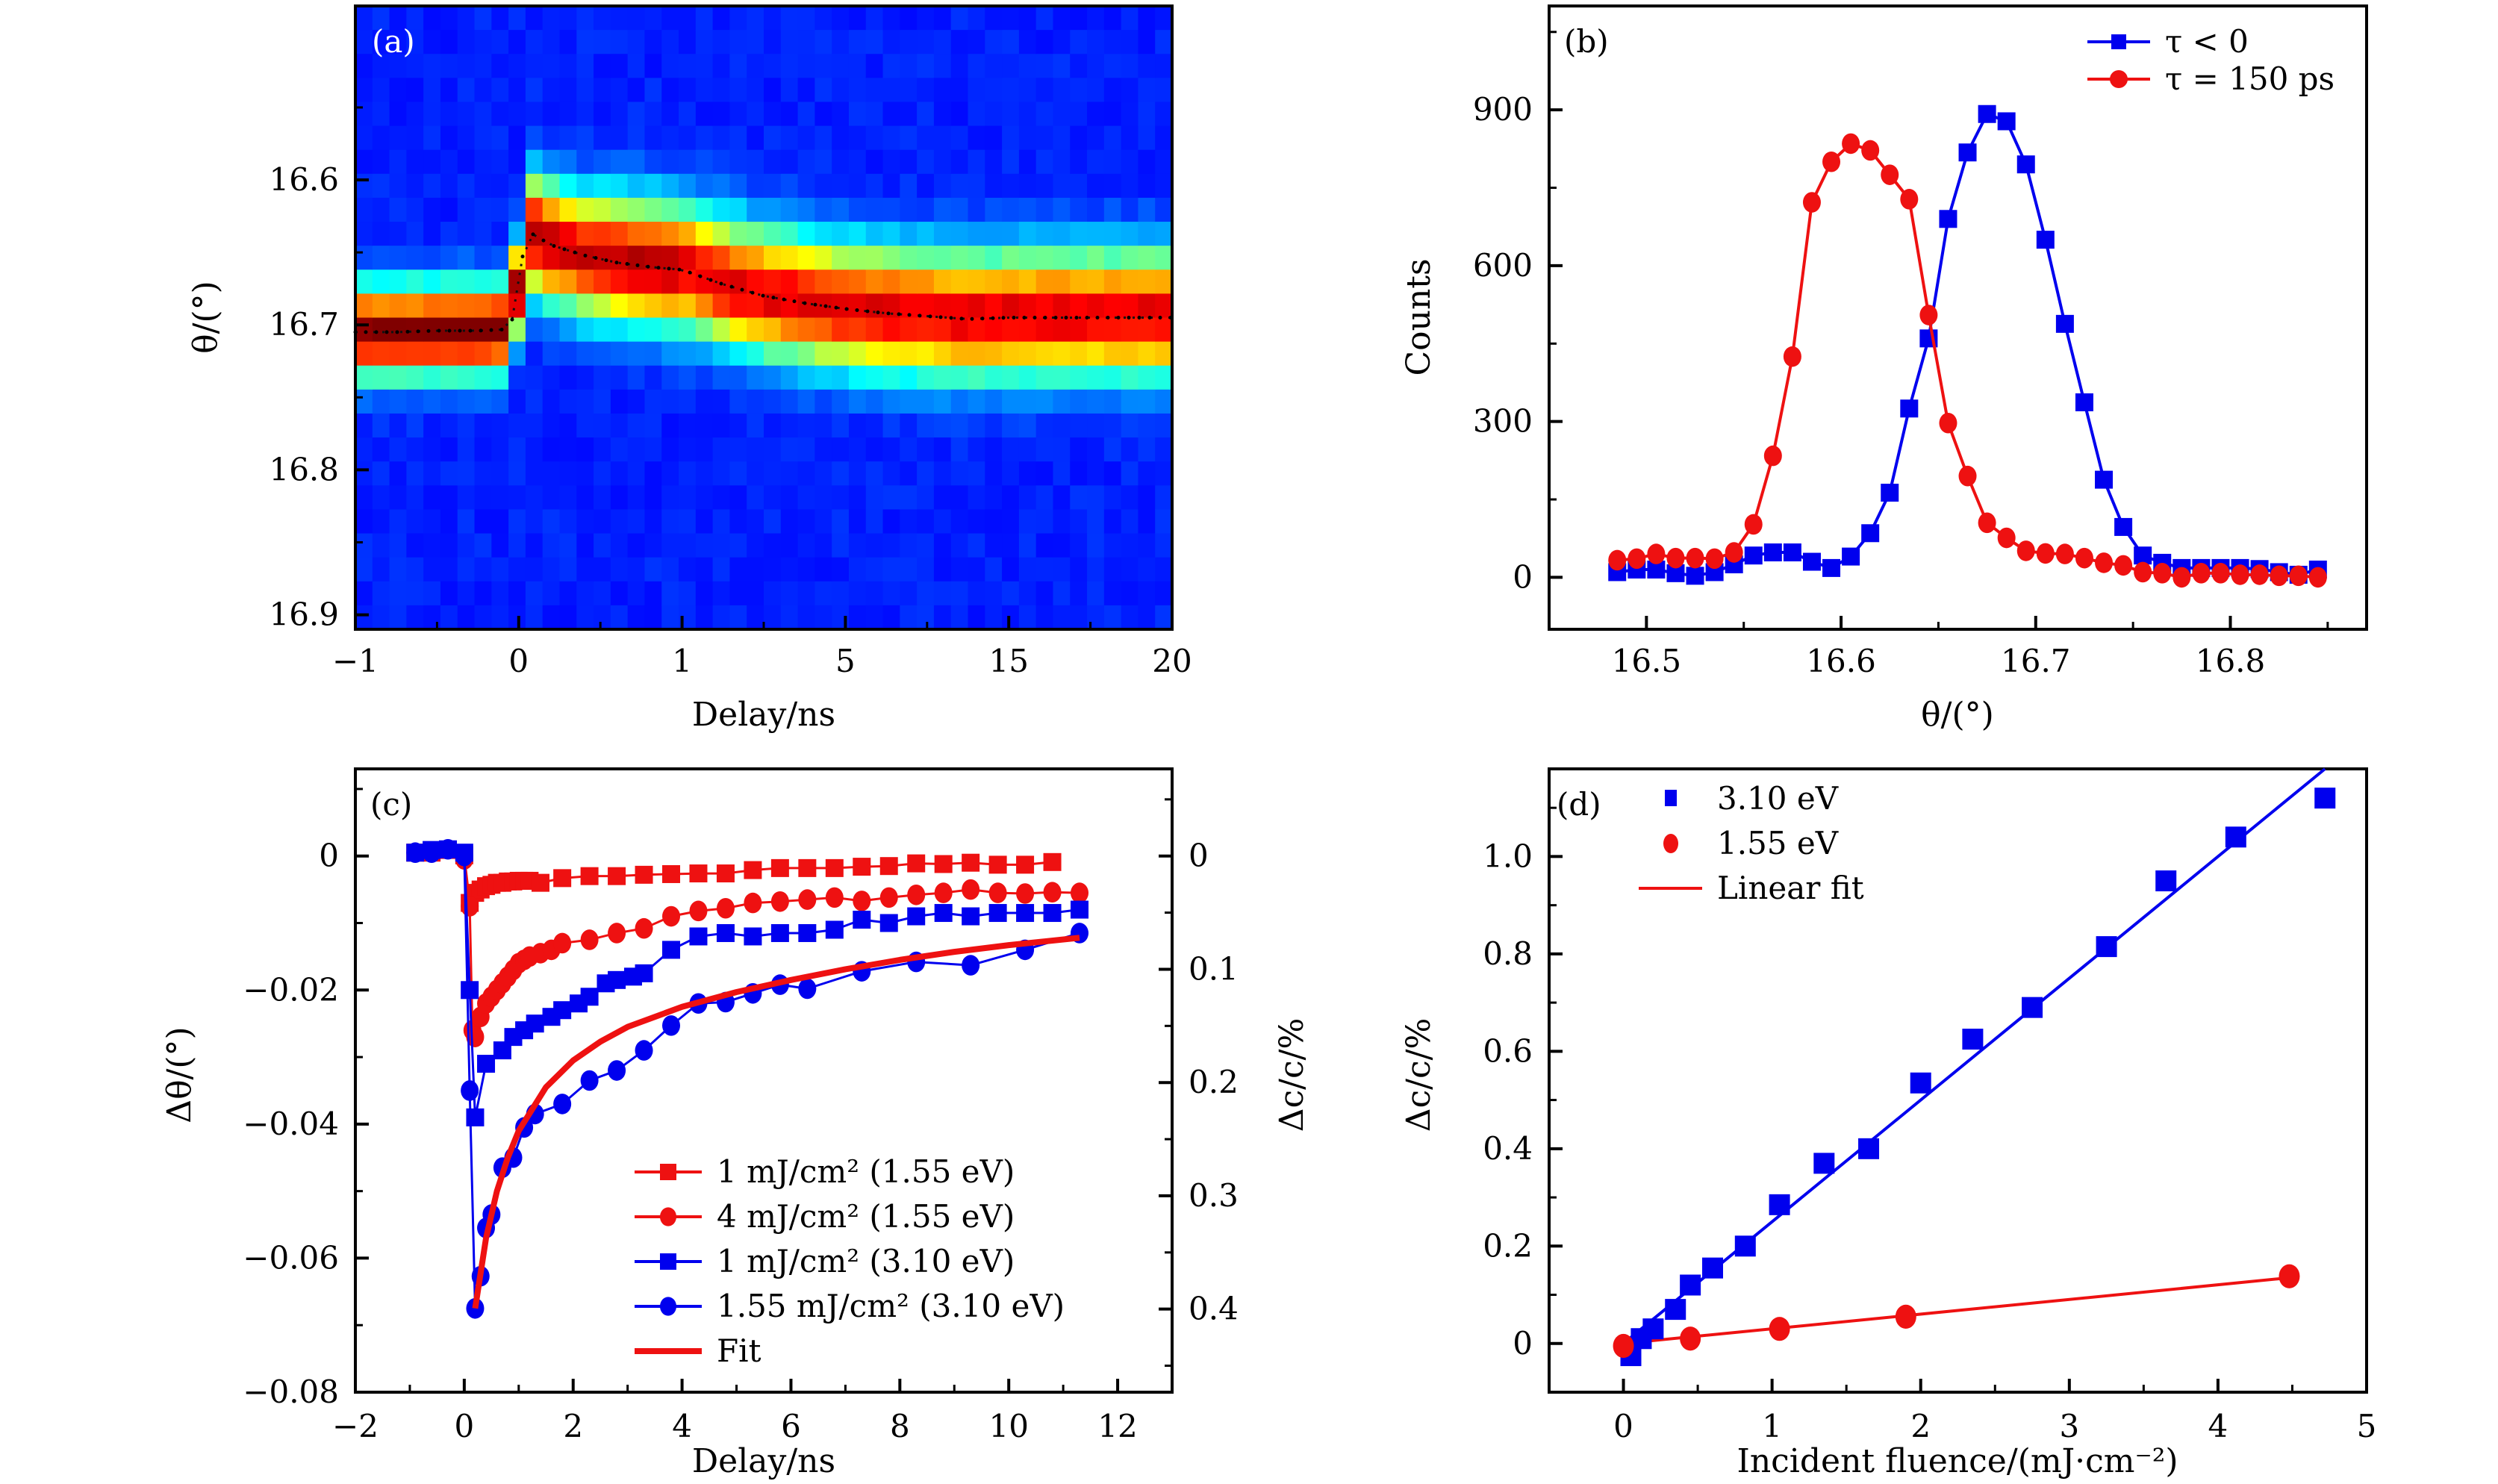 The width and height of the screenshot is (2498, 1484). I want to click on x-tick-label: 1, so click(1772, 1426).